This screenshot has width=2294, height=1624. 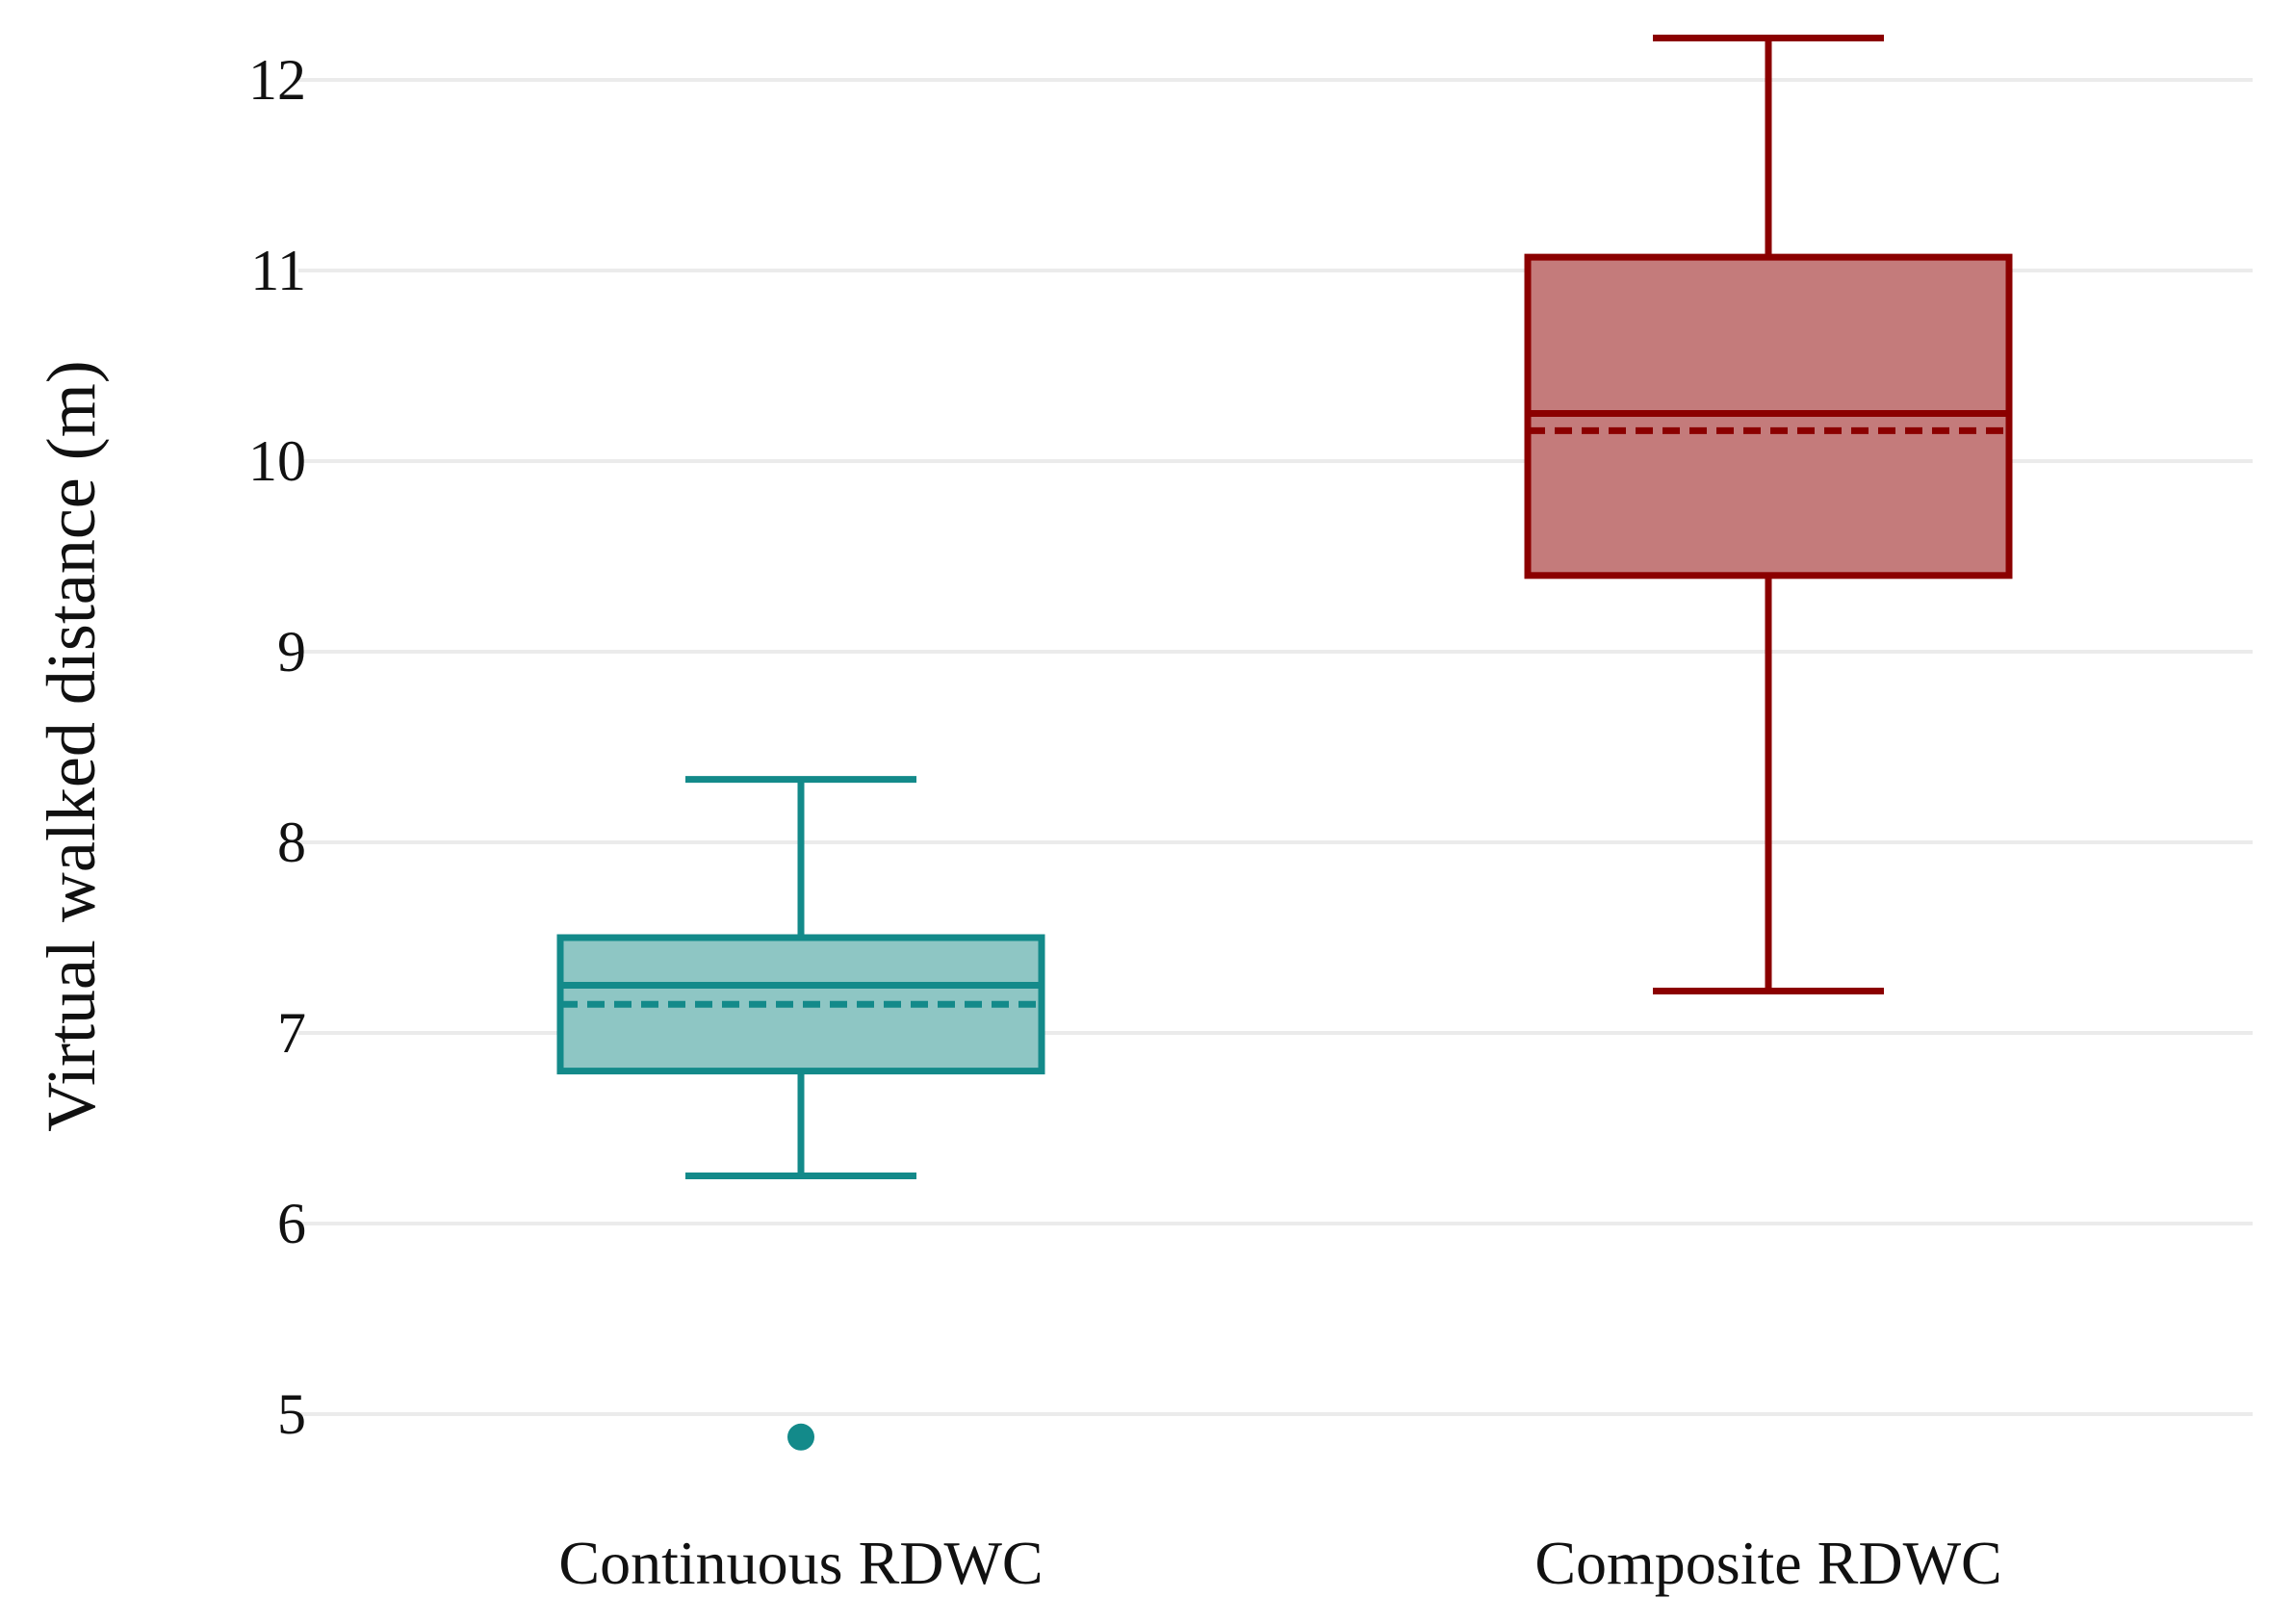 I want to click on y-tick-label: 12, so click(x=277, y=80).